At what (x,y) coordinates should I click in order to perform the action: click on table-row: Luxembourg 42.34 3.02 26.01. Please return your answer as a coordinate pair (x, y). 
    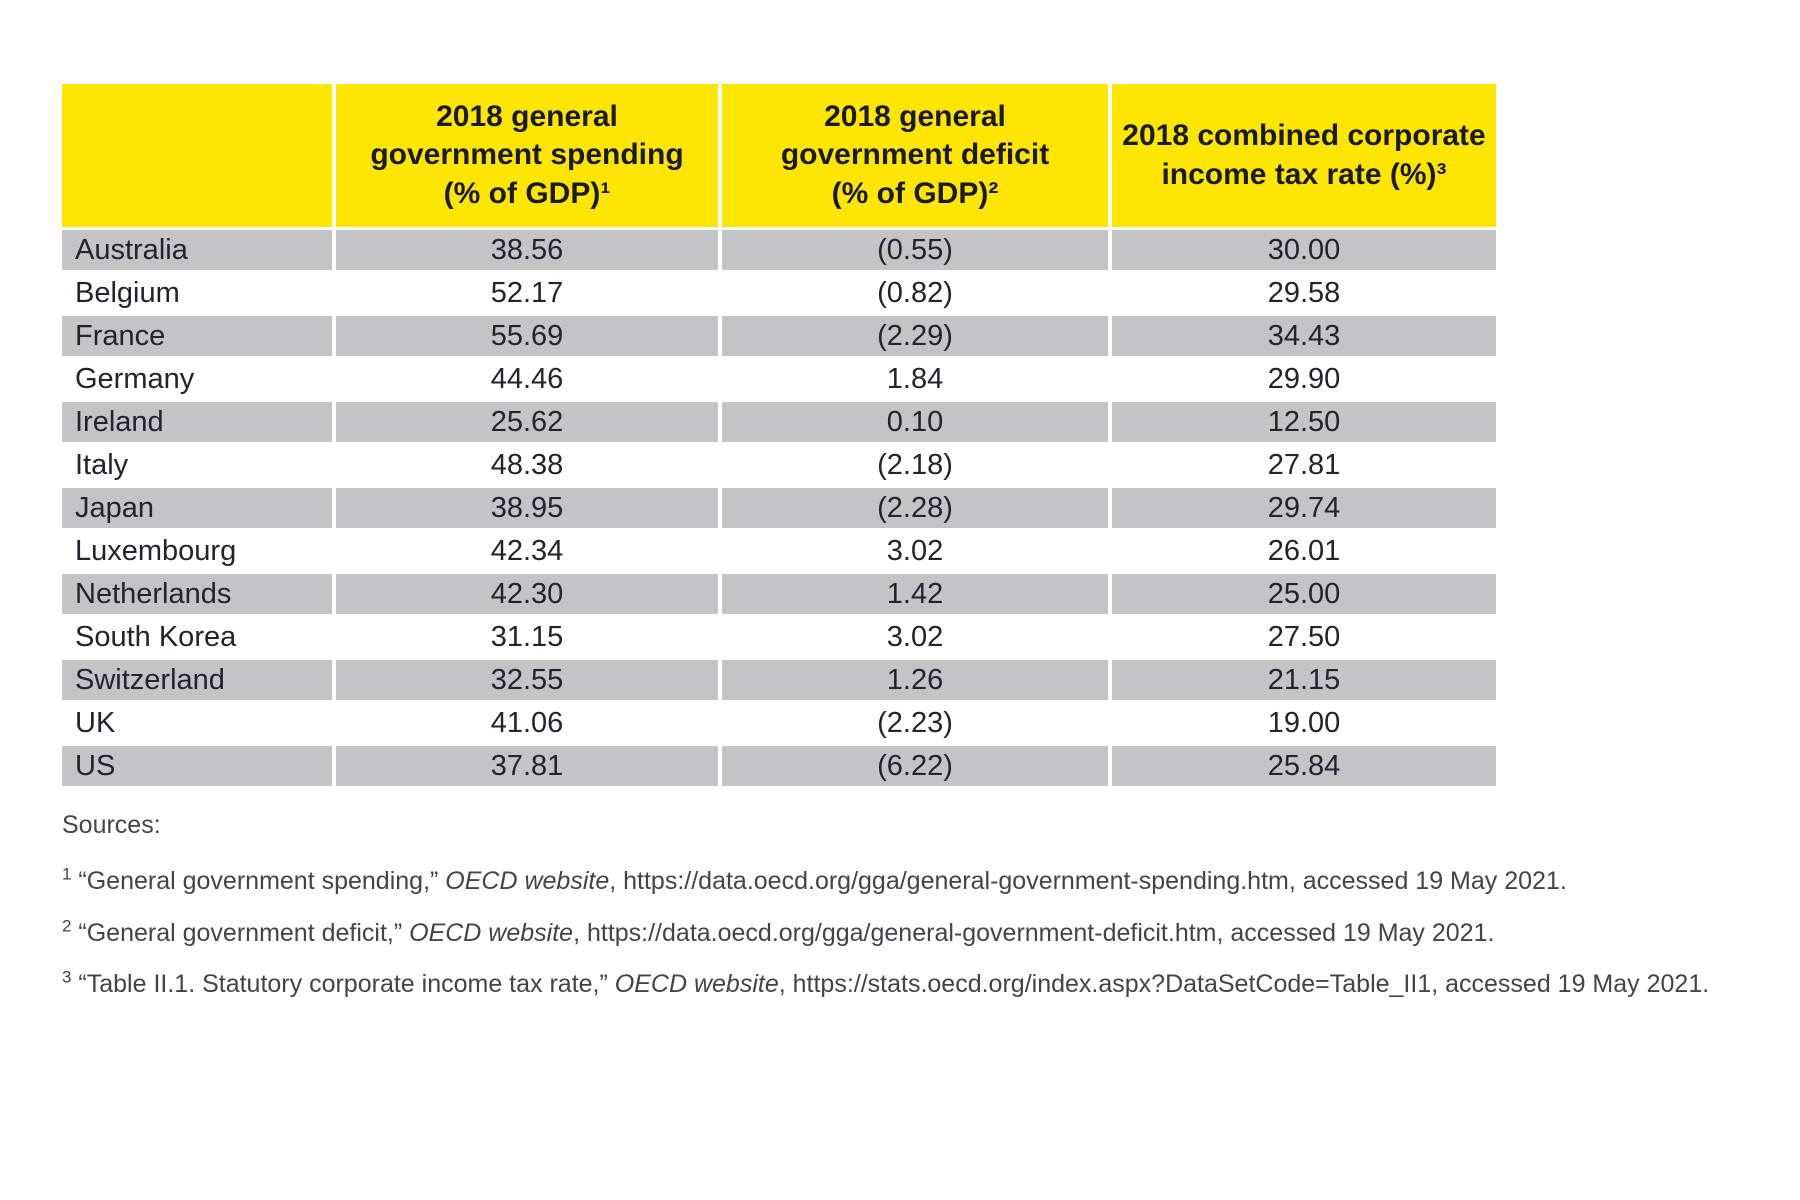
    Looking at the image, I should click on (779, 551).